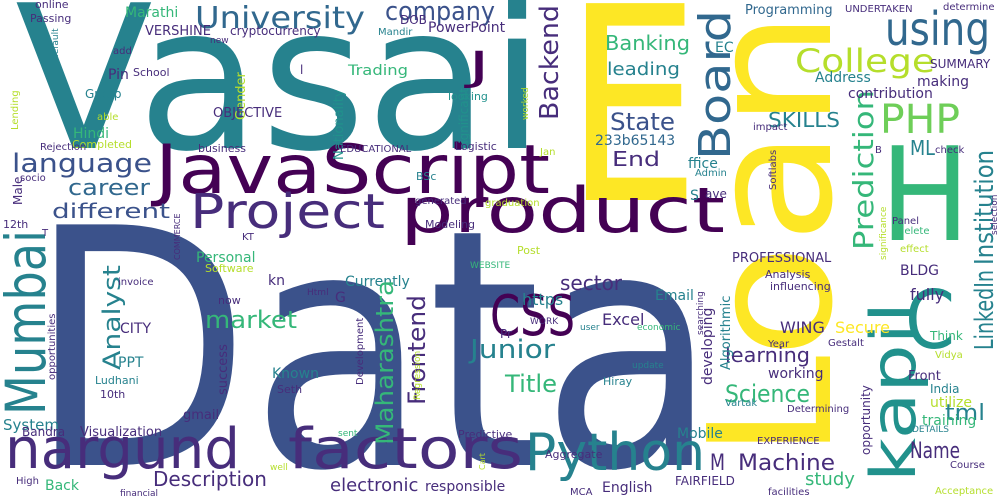 The height and width of the screenshot is (500, 1000). I want to click on word: nargund, so click(122, 449).